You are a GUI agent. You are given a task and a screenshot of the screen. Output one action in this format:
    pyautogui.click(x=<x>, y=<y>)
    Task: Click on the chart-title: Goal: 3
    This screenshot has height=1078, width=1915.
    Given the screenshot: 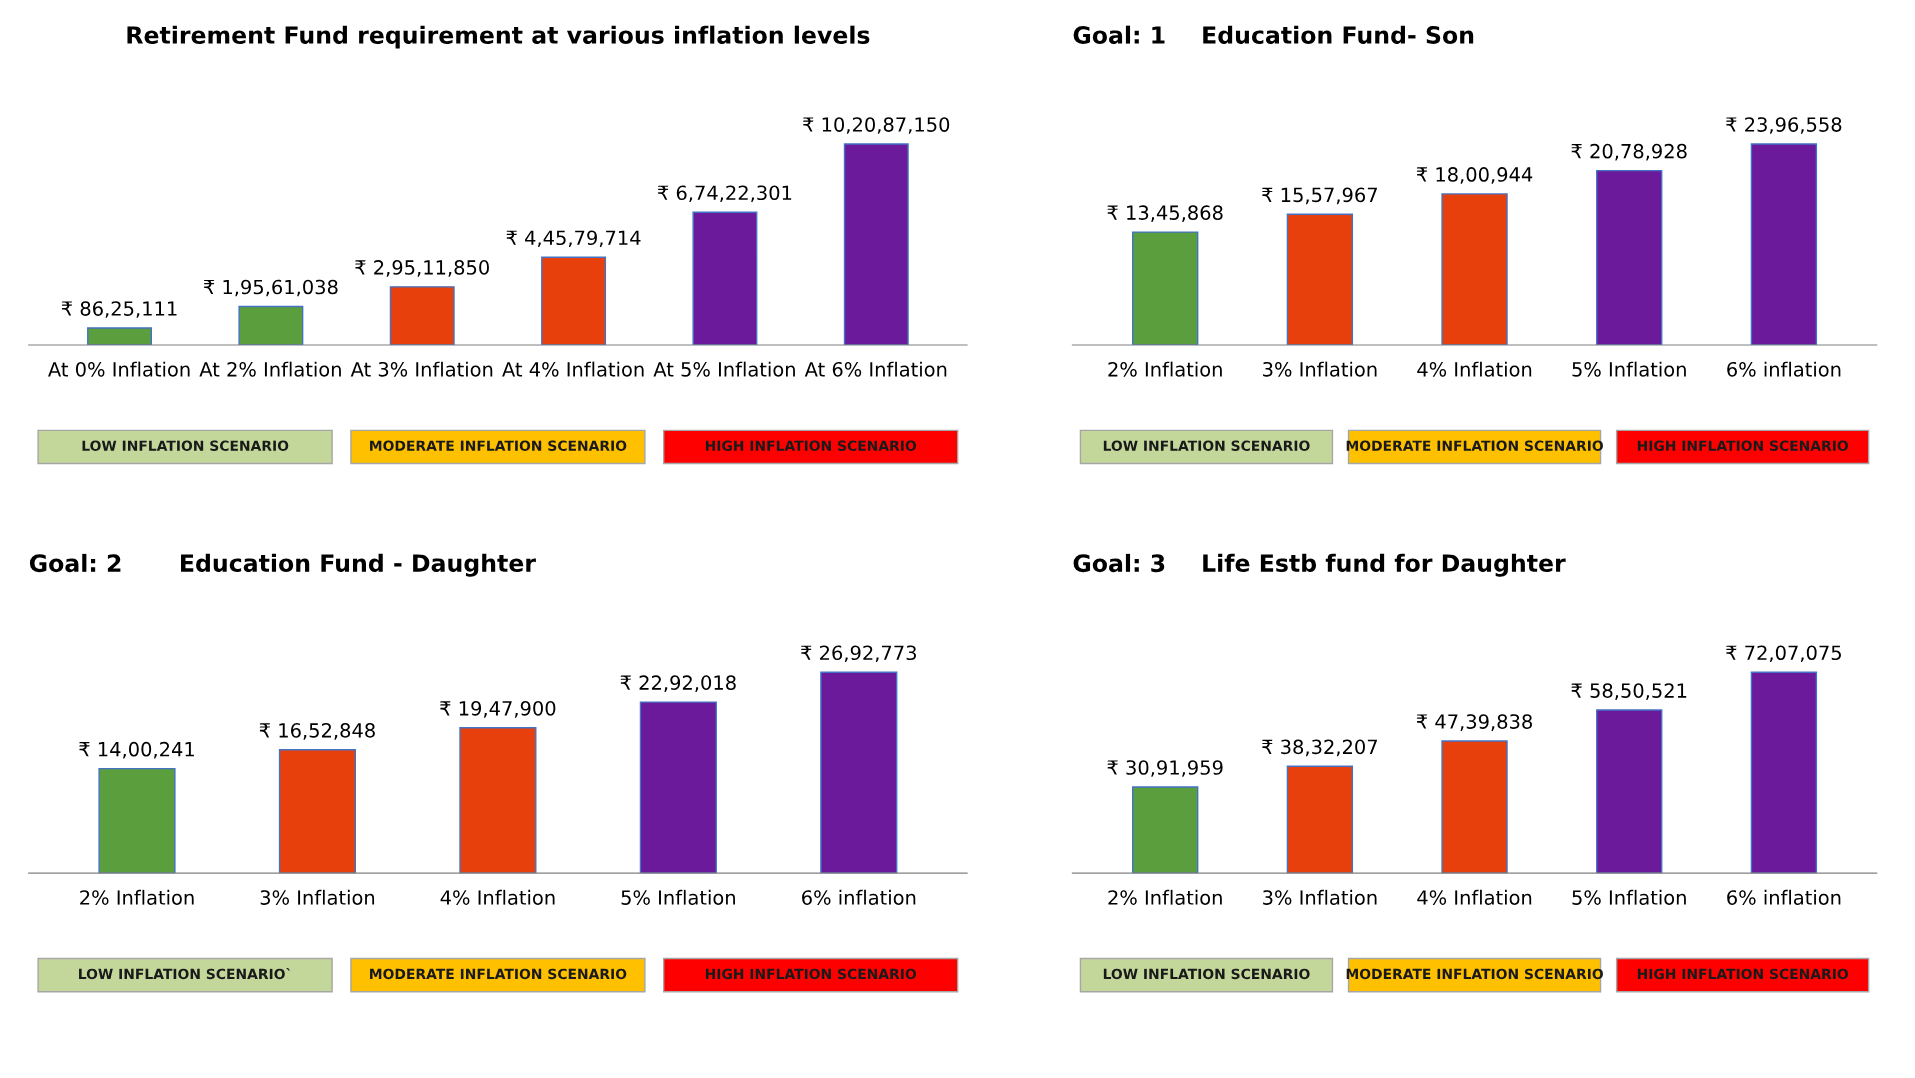 What is the action you would take?
    pyautogui.click(x=1119, y=563)
    